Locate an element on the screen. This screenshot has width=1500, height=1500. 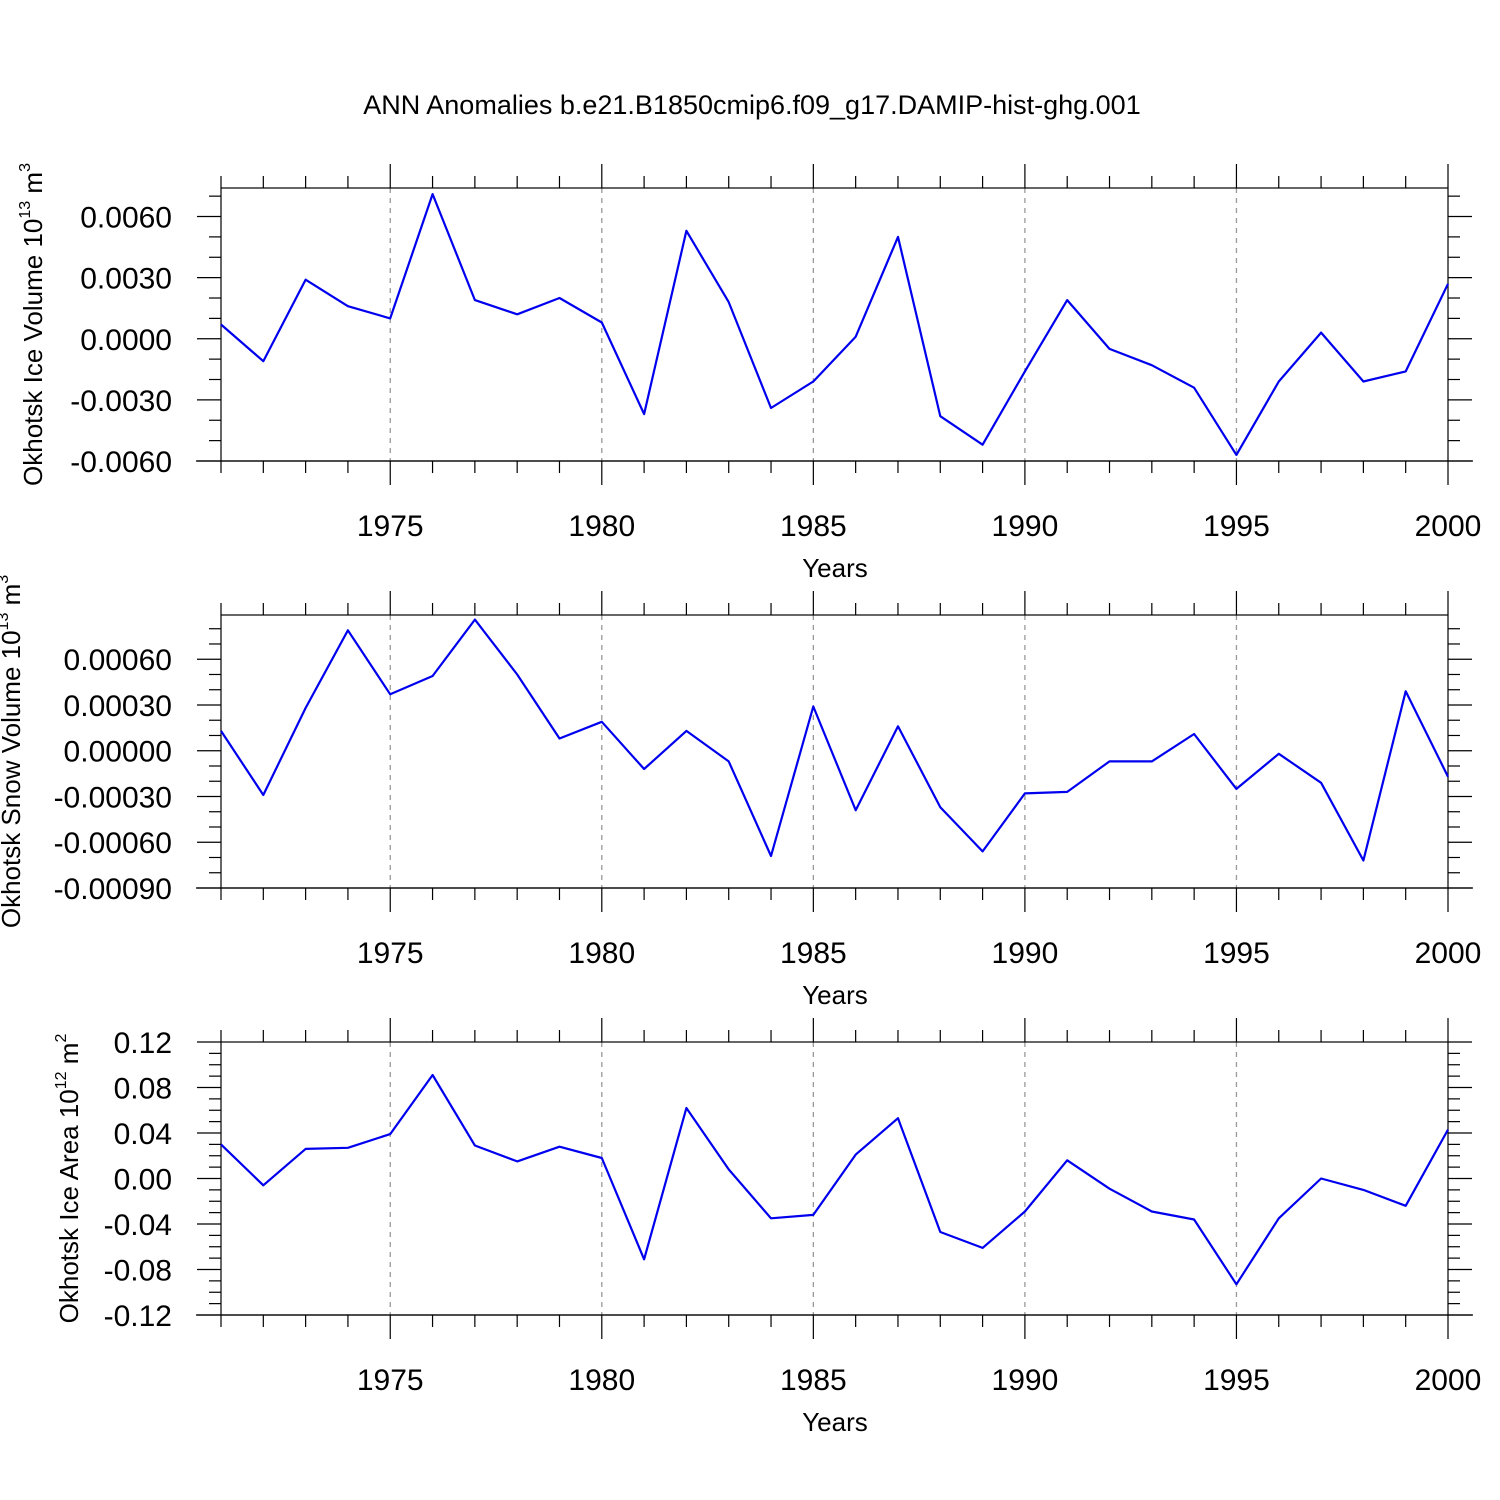
y-tick-label: 0.00000 is located at coordinates (118, 752).